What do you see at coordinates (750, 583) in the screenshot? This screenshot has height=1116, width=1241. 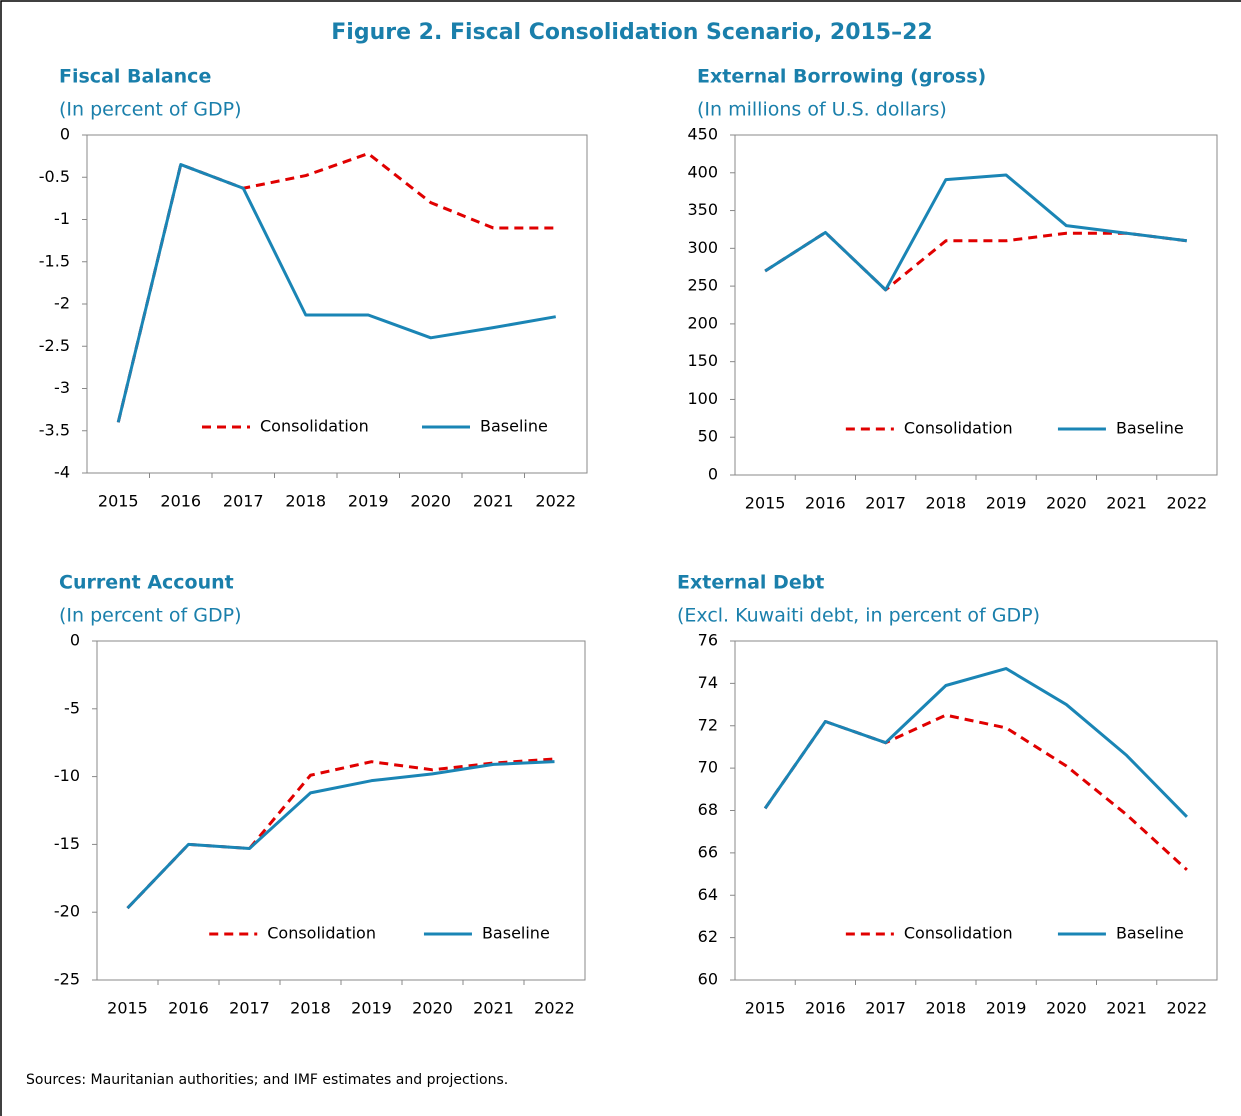 I see `panel-title: External Debt` at bounding box center [750, 583].